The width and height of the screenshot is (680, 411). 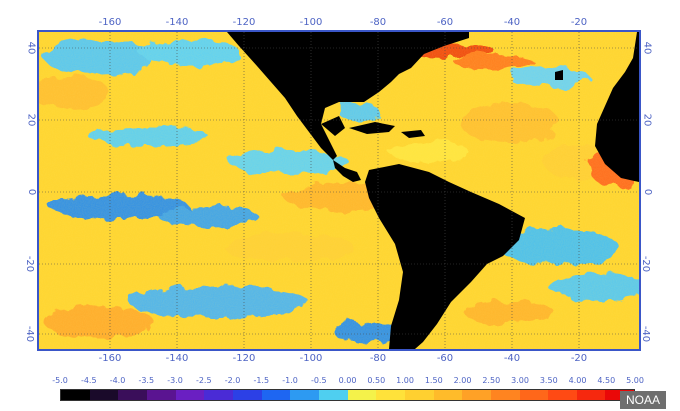 What do you see at coordinates (491, 380) in the screenshot?
I see `colorbar-label: 2.50` at bounding box center [491, 380].